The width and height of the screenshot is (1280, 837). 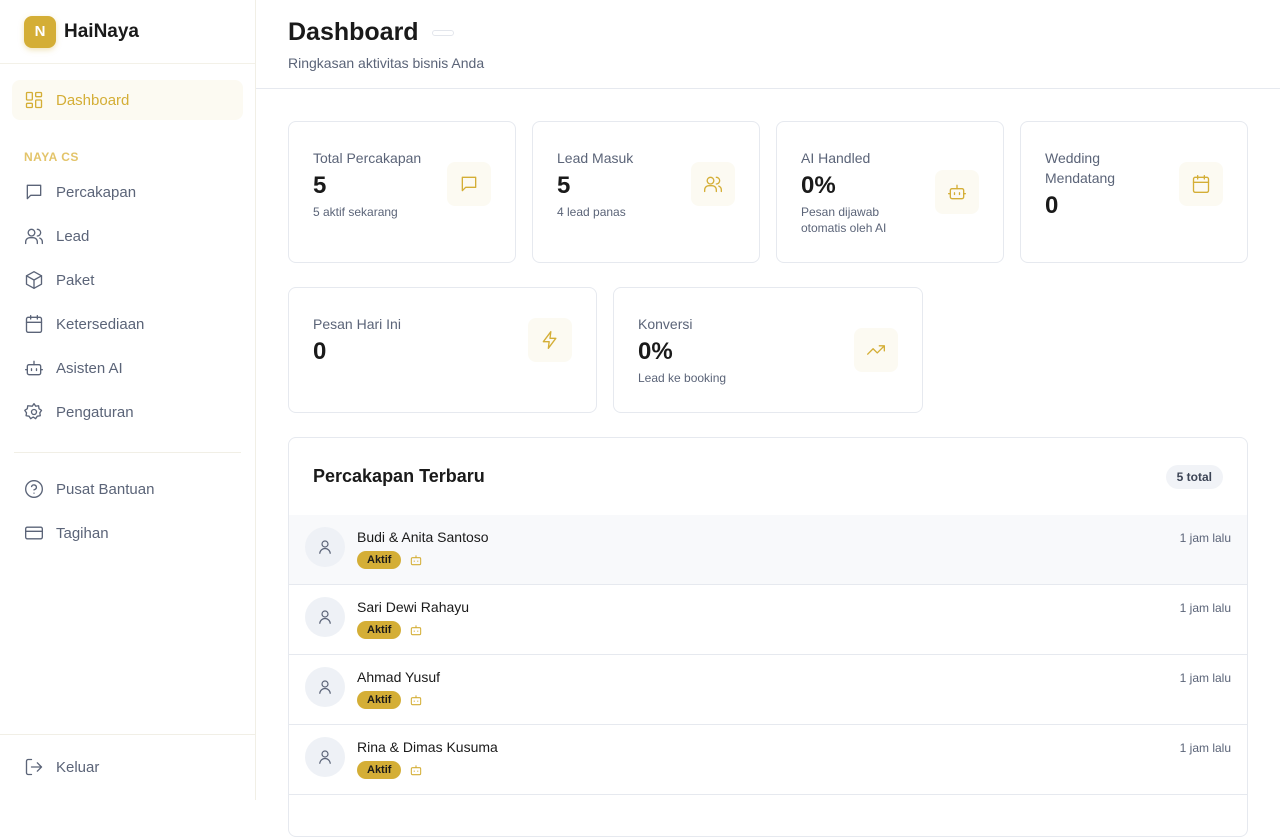 I want to click on sidebar-item-label: Dashboard, so click(x=93, y=100).